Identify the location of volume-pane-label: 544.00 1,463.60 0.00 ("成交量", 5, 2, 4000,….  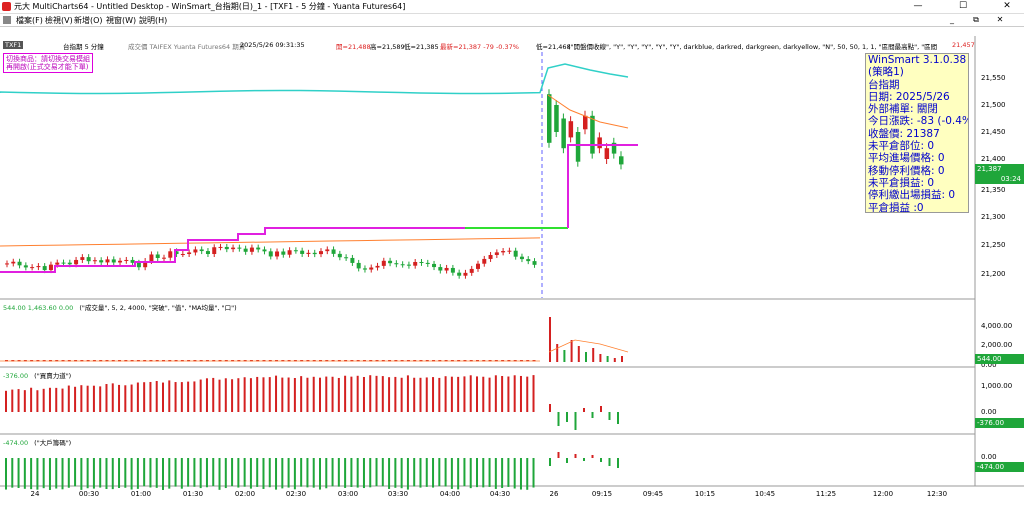
(120, 307).